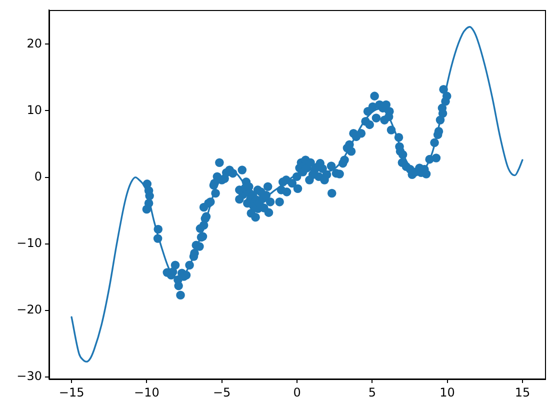 This screenshot has height=413, width=554. Describe the element at coordinates (29, 309) in the screenshot. I see `y-tick-label: −20` at that location.